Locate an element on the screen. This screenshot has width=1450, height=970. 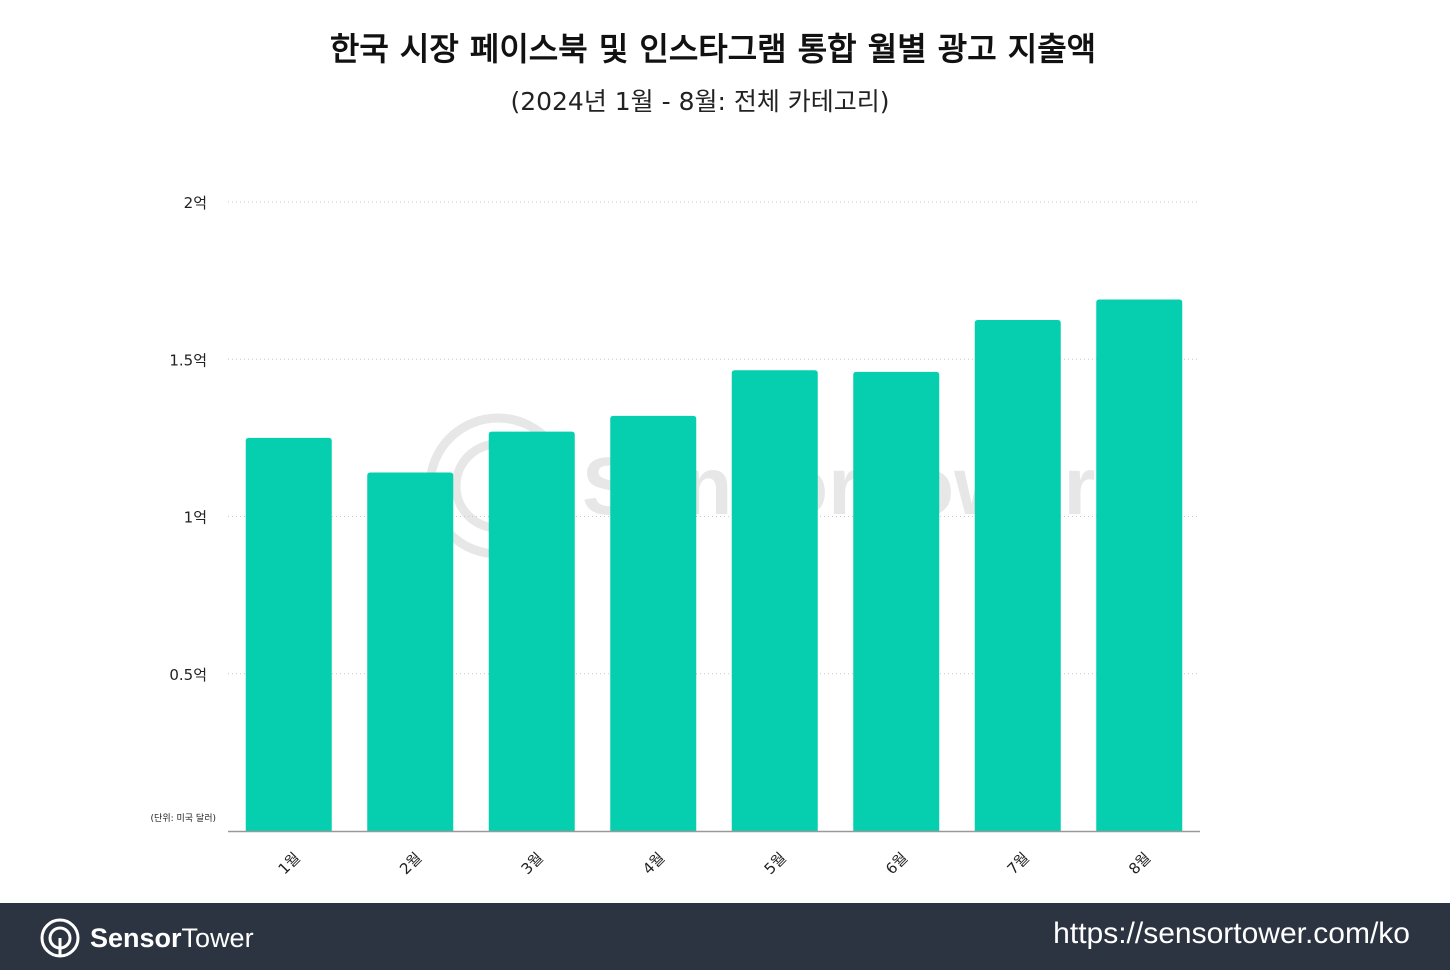
sensortower-logo-icon is located at coordinates (60, 938).